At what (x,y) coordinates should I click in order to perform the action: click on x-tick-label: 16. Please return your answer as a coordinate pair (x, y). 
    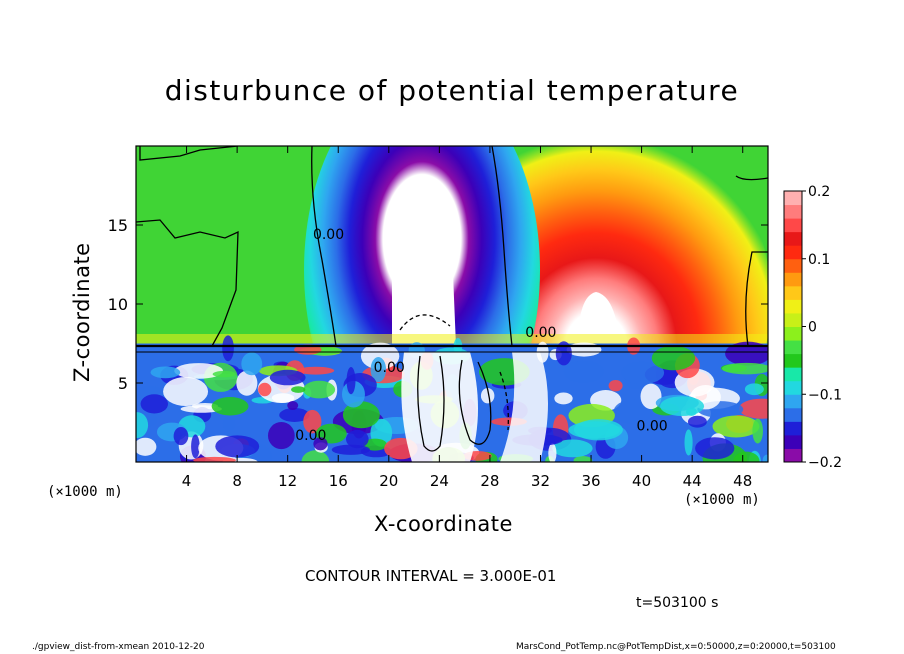
    Looking at the image, I should click on (338, 481).